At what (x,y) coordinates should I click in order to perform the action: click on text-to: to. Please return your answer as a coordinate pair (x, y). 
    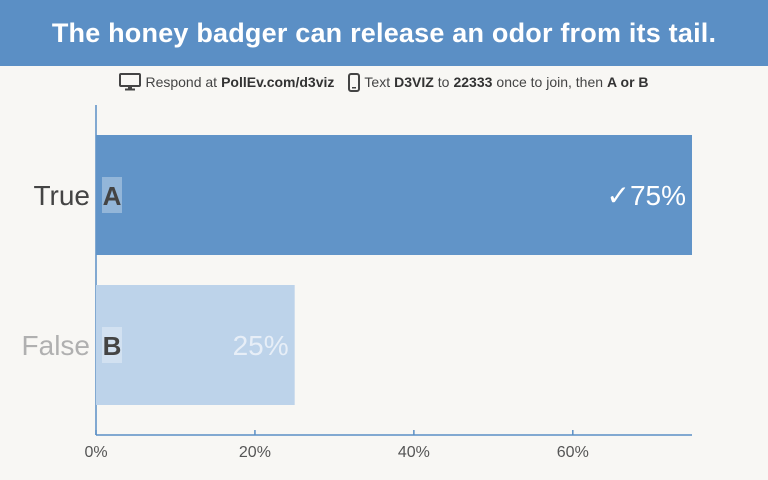
    Looking at the image, I should click on (443, 82).